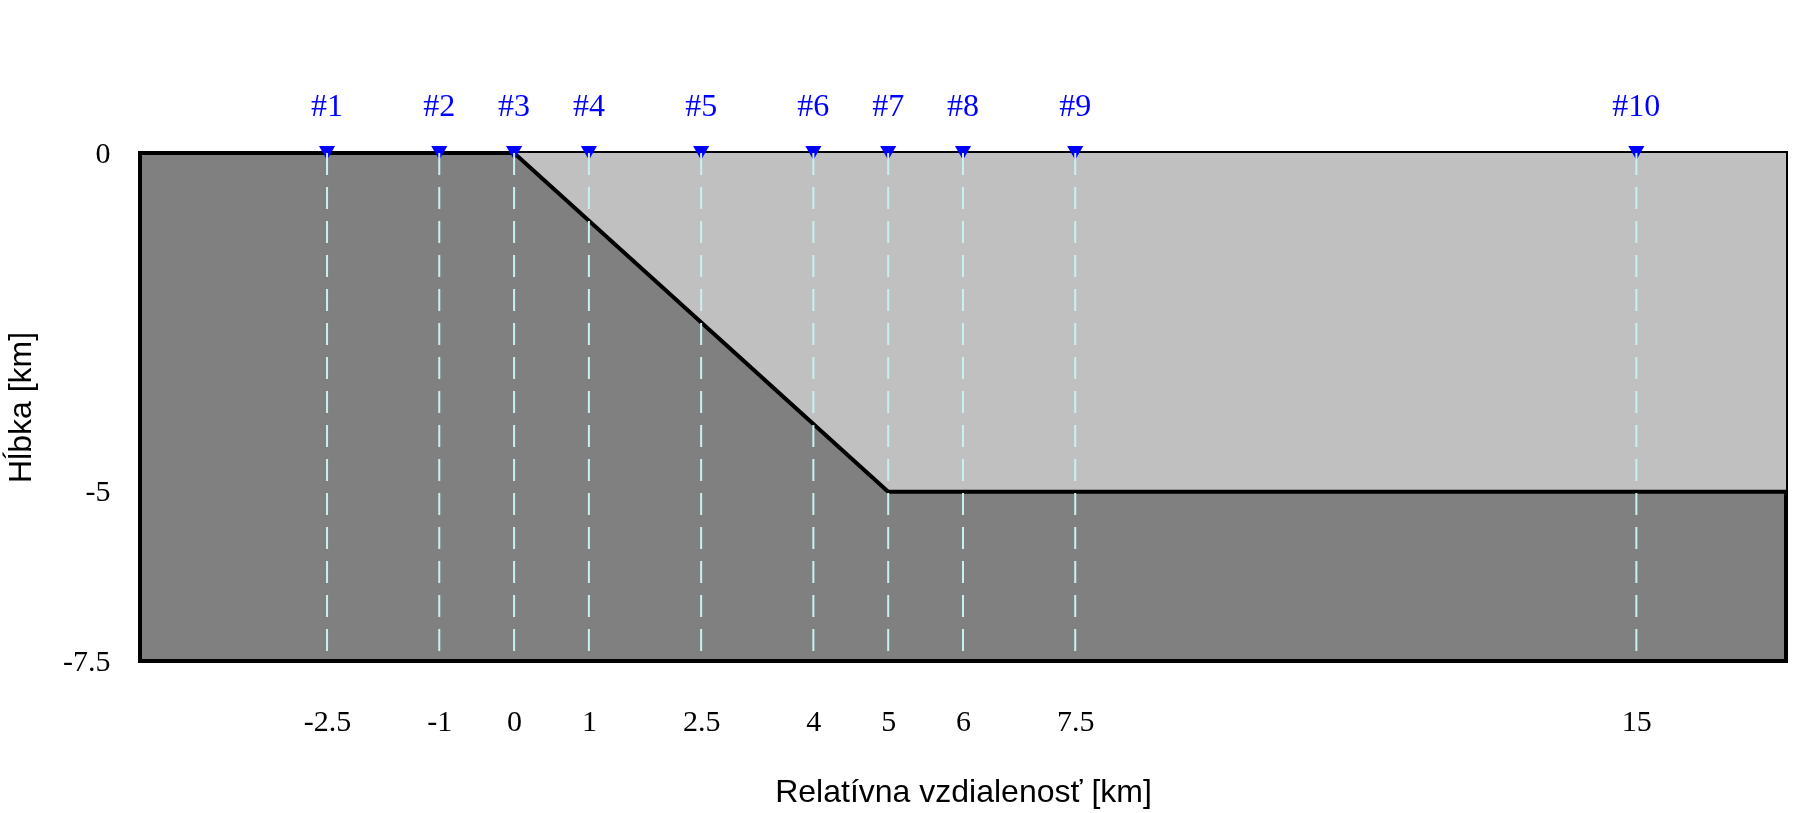 The image size is (1794, 813). What do you see at coordinates (327, 720) in the screenshot?
I see `x-tick-label: -2.5` at bounding box center [327, 720].